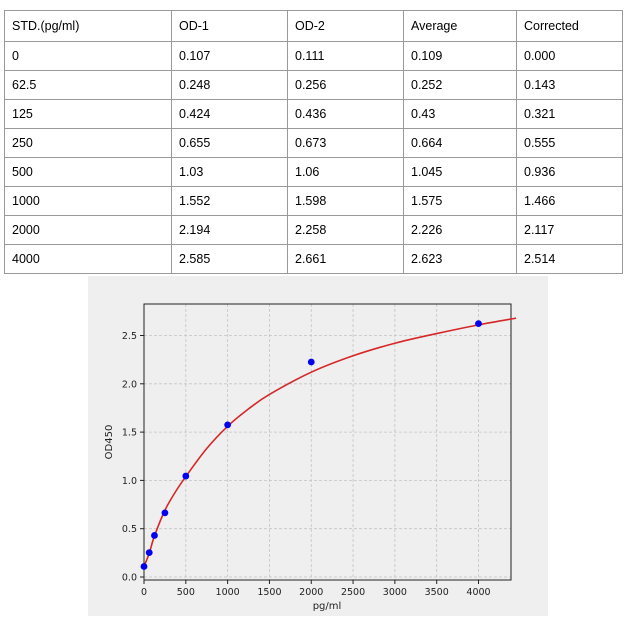  Describe the element at coordinates (229, 85) in the screenshot. I see `cell-od-1: 0.248` at that location.